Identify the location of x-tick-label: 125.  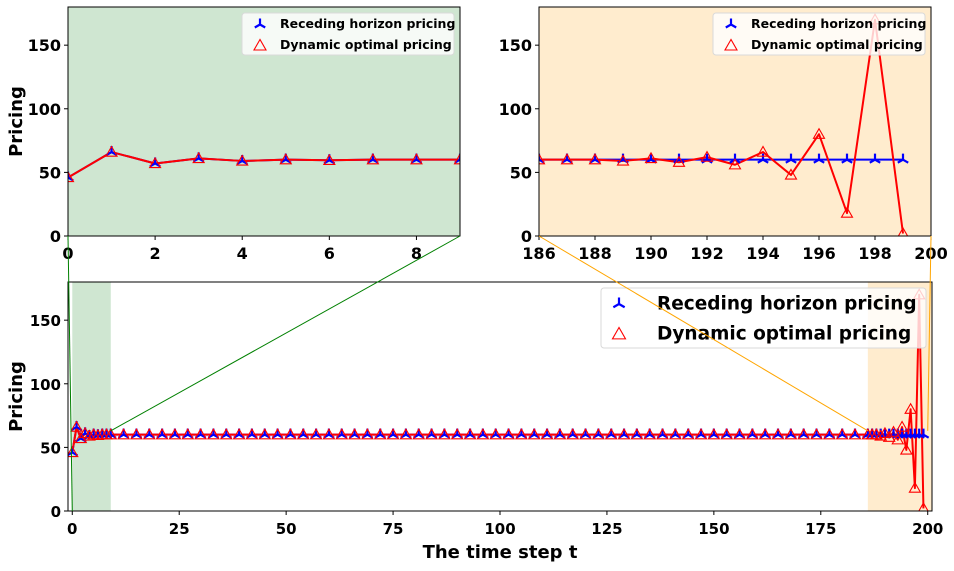
(606, 529).